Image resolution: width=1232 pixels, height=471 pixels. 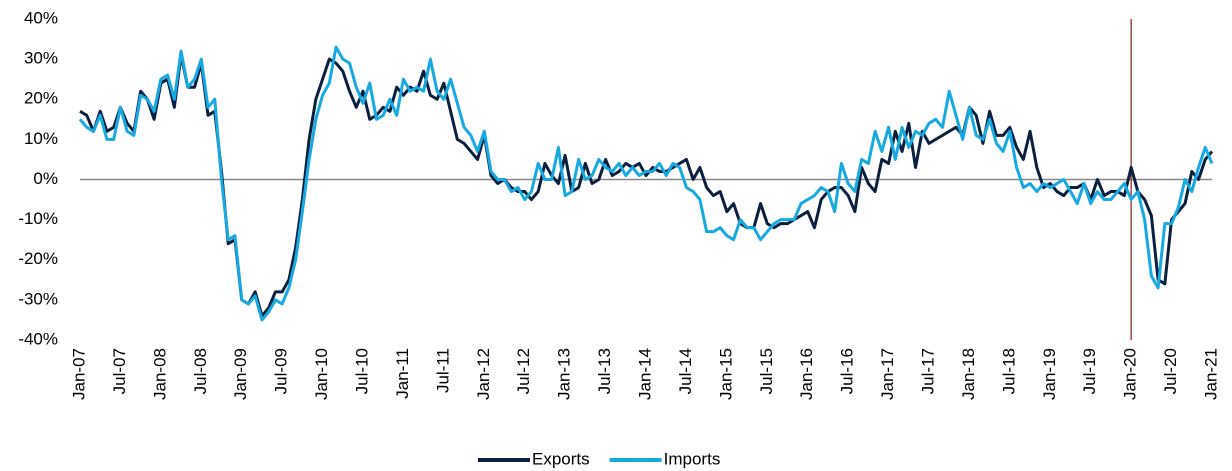 What do you see at coordinates (968, 374) in the screenshot?
I see `x-tick-label: Jan-18` at bounding box center [968, 374].